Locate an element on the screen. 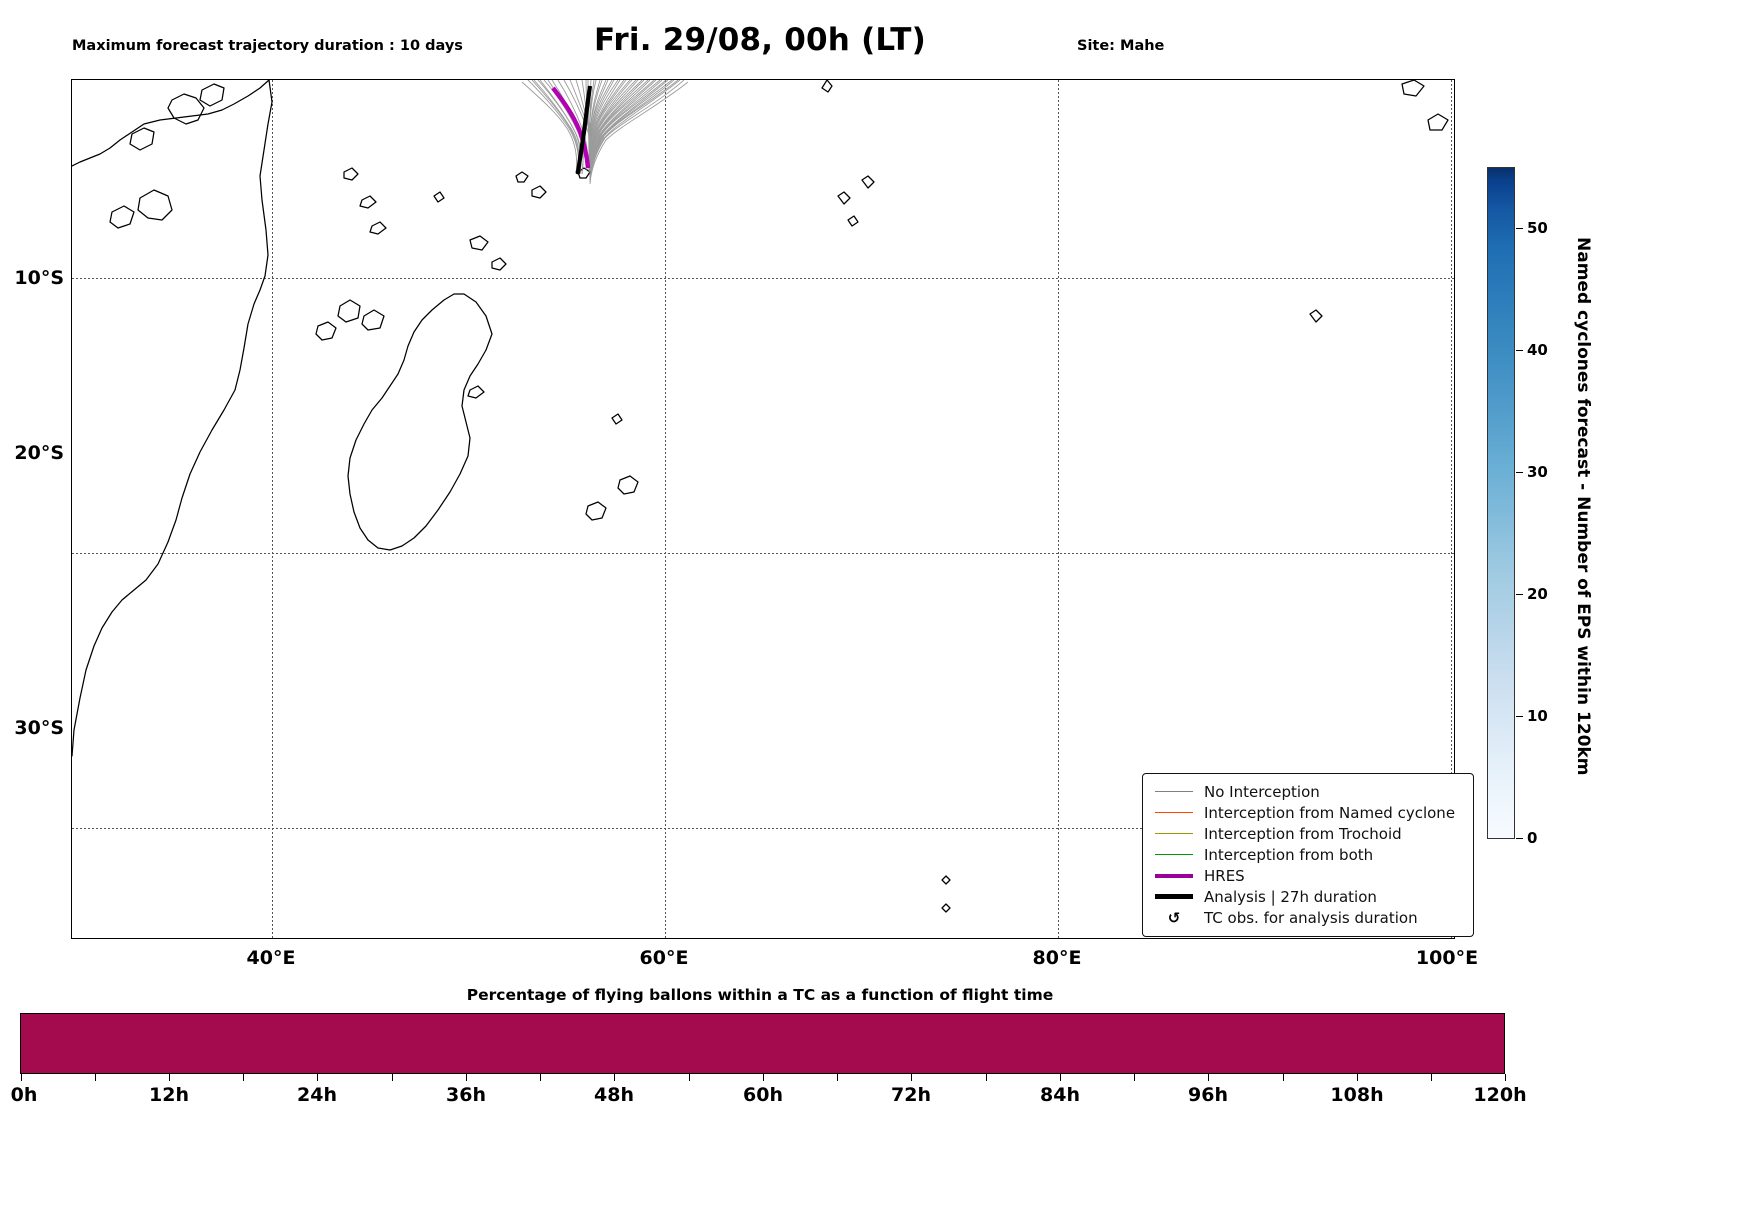 This screenshot has height=1213, width=1752. hres-trajectory is located at coordinates (571, 127).